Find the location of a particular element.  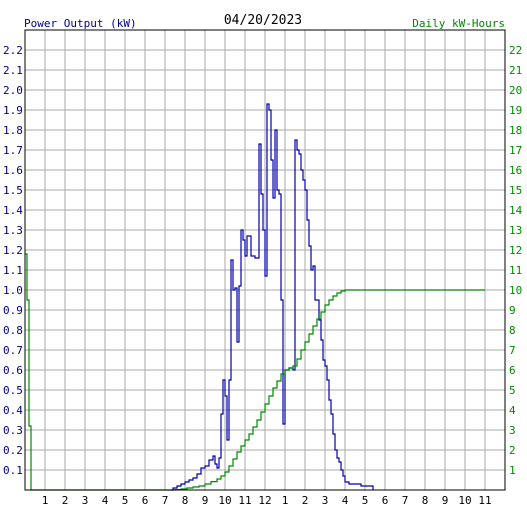

right-y-tick-label: 15 is located at coordinates (515, 190).